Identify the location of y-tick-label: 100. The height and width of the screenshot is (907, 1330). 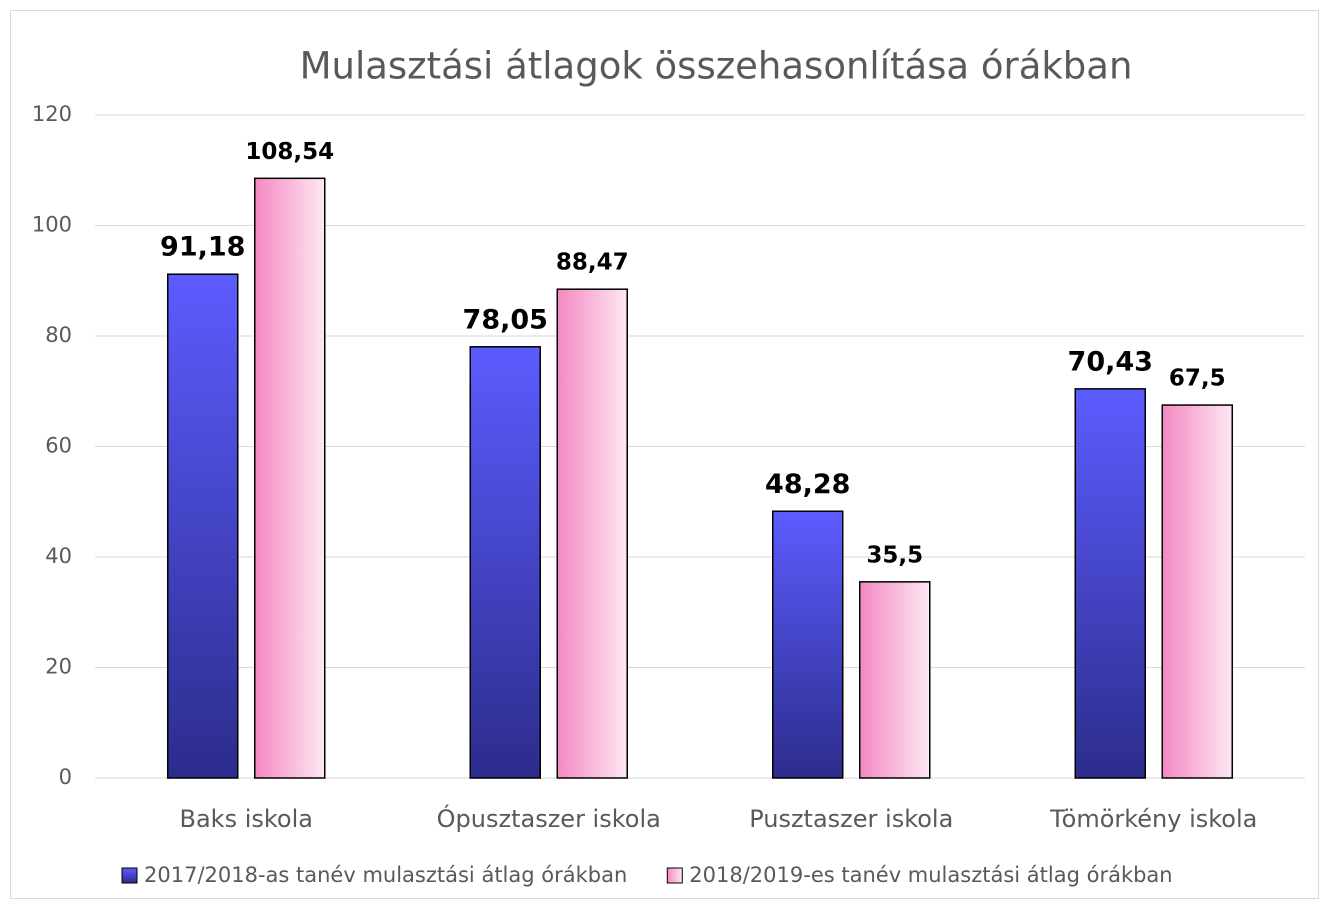
(52, 225).